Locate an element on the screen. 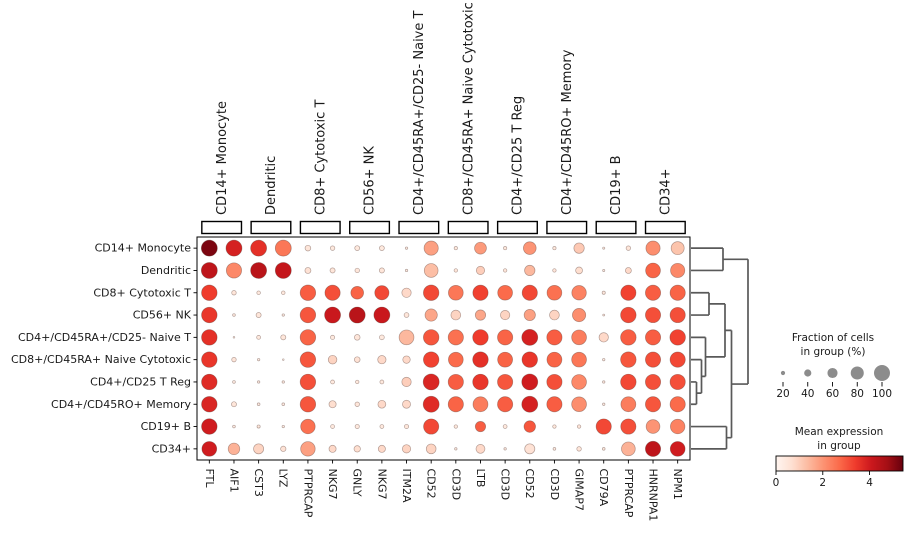  group-label: CD19+ B is located at coordinates (616, 185).